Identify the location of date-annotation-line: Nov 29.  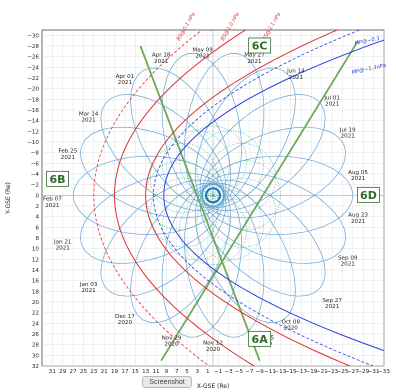
(172, 338).